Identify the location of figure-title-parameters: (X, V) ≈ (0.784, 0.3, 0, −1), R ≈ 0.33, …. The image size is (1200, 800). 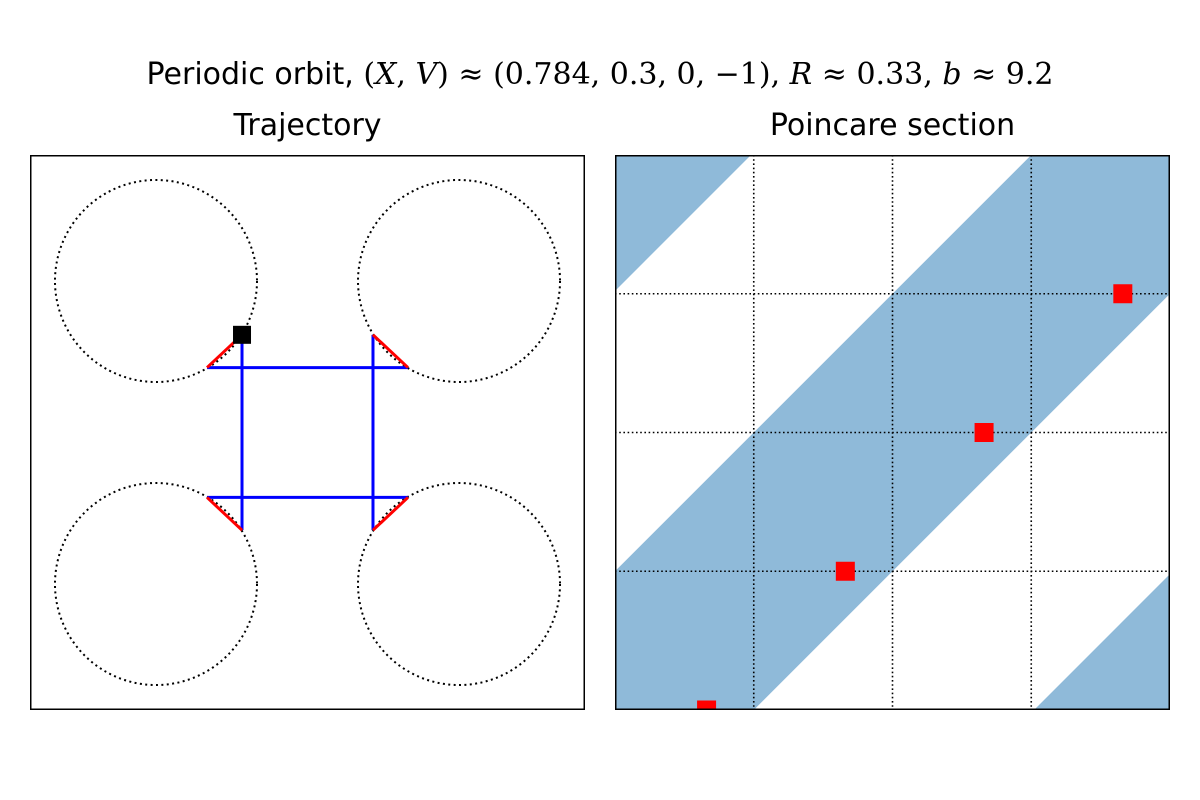
(708, 74).